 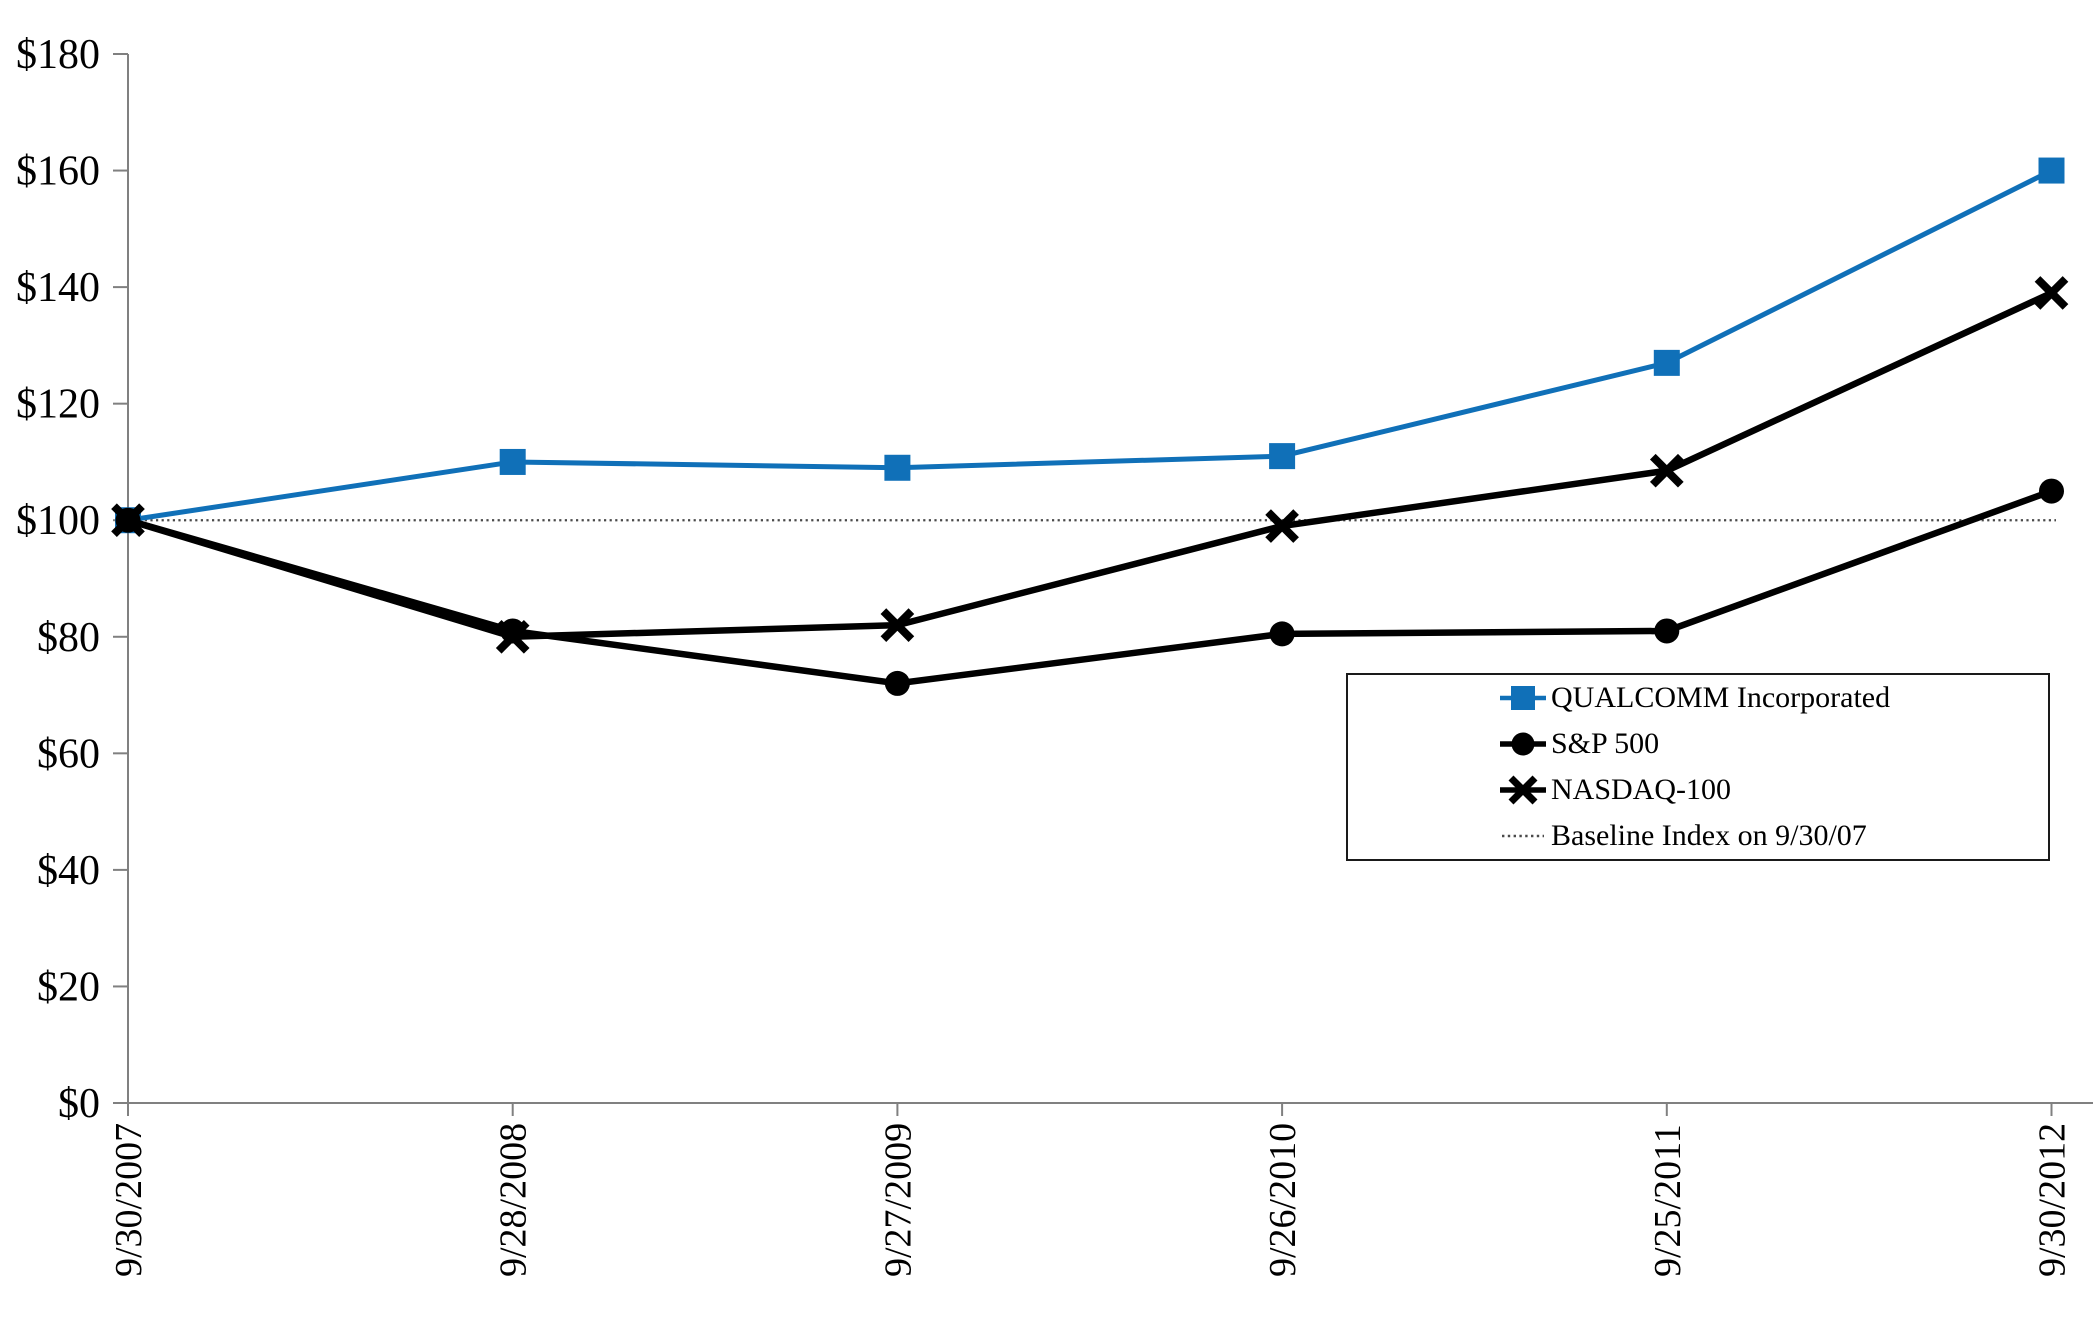 I want to click on y-tick-label: $0, so click(x=79, y=1104).